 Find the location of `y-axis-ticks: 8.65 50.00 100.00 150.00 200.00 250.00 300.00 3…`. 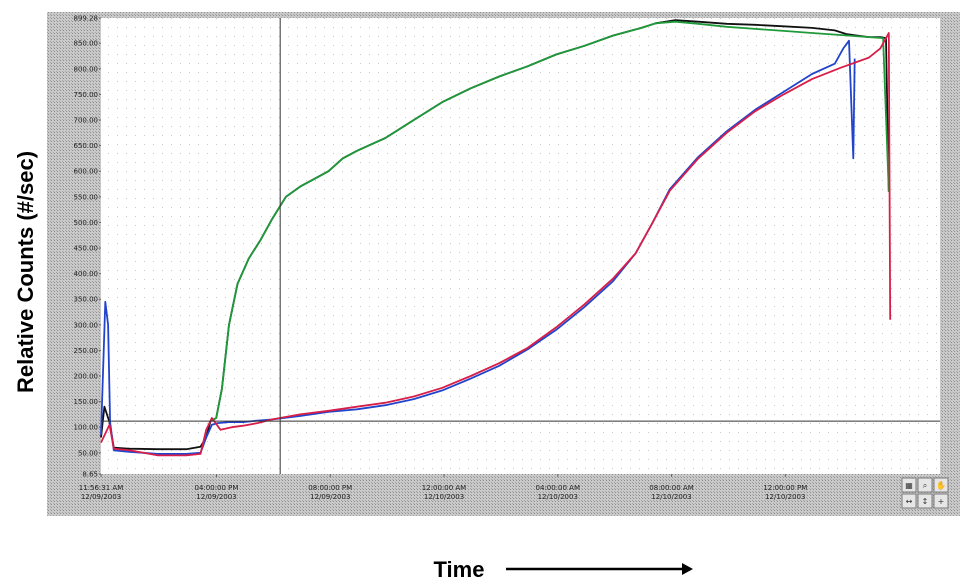

y-axis-ticks: 8.65 50.00 100.00 150.00 200.00 250.00 300.00 3… is located at coordinates (87, 247).